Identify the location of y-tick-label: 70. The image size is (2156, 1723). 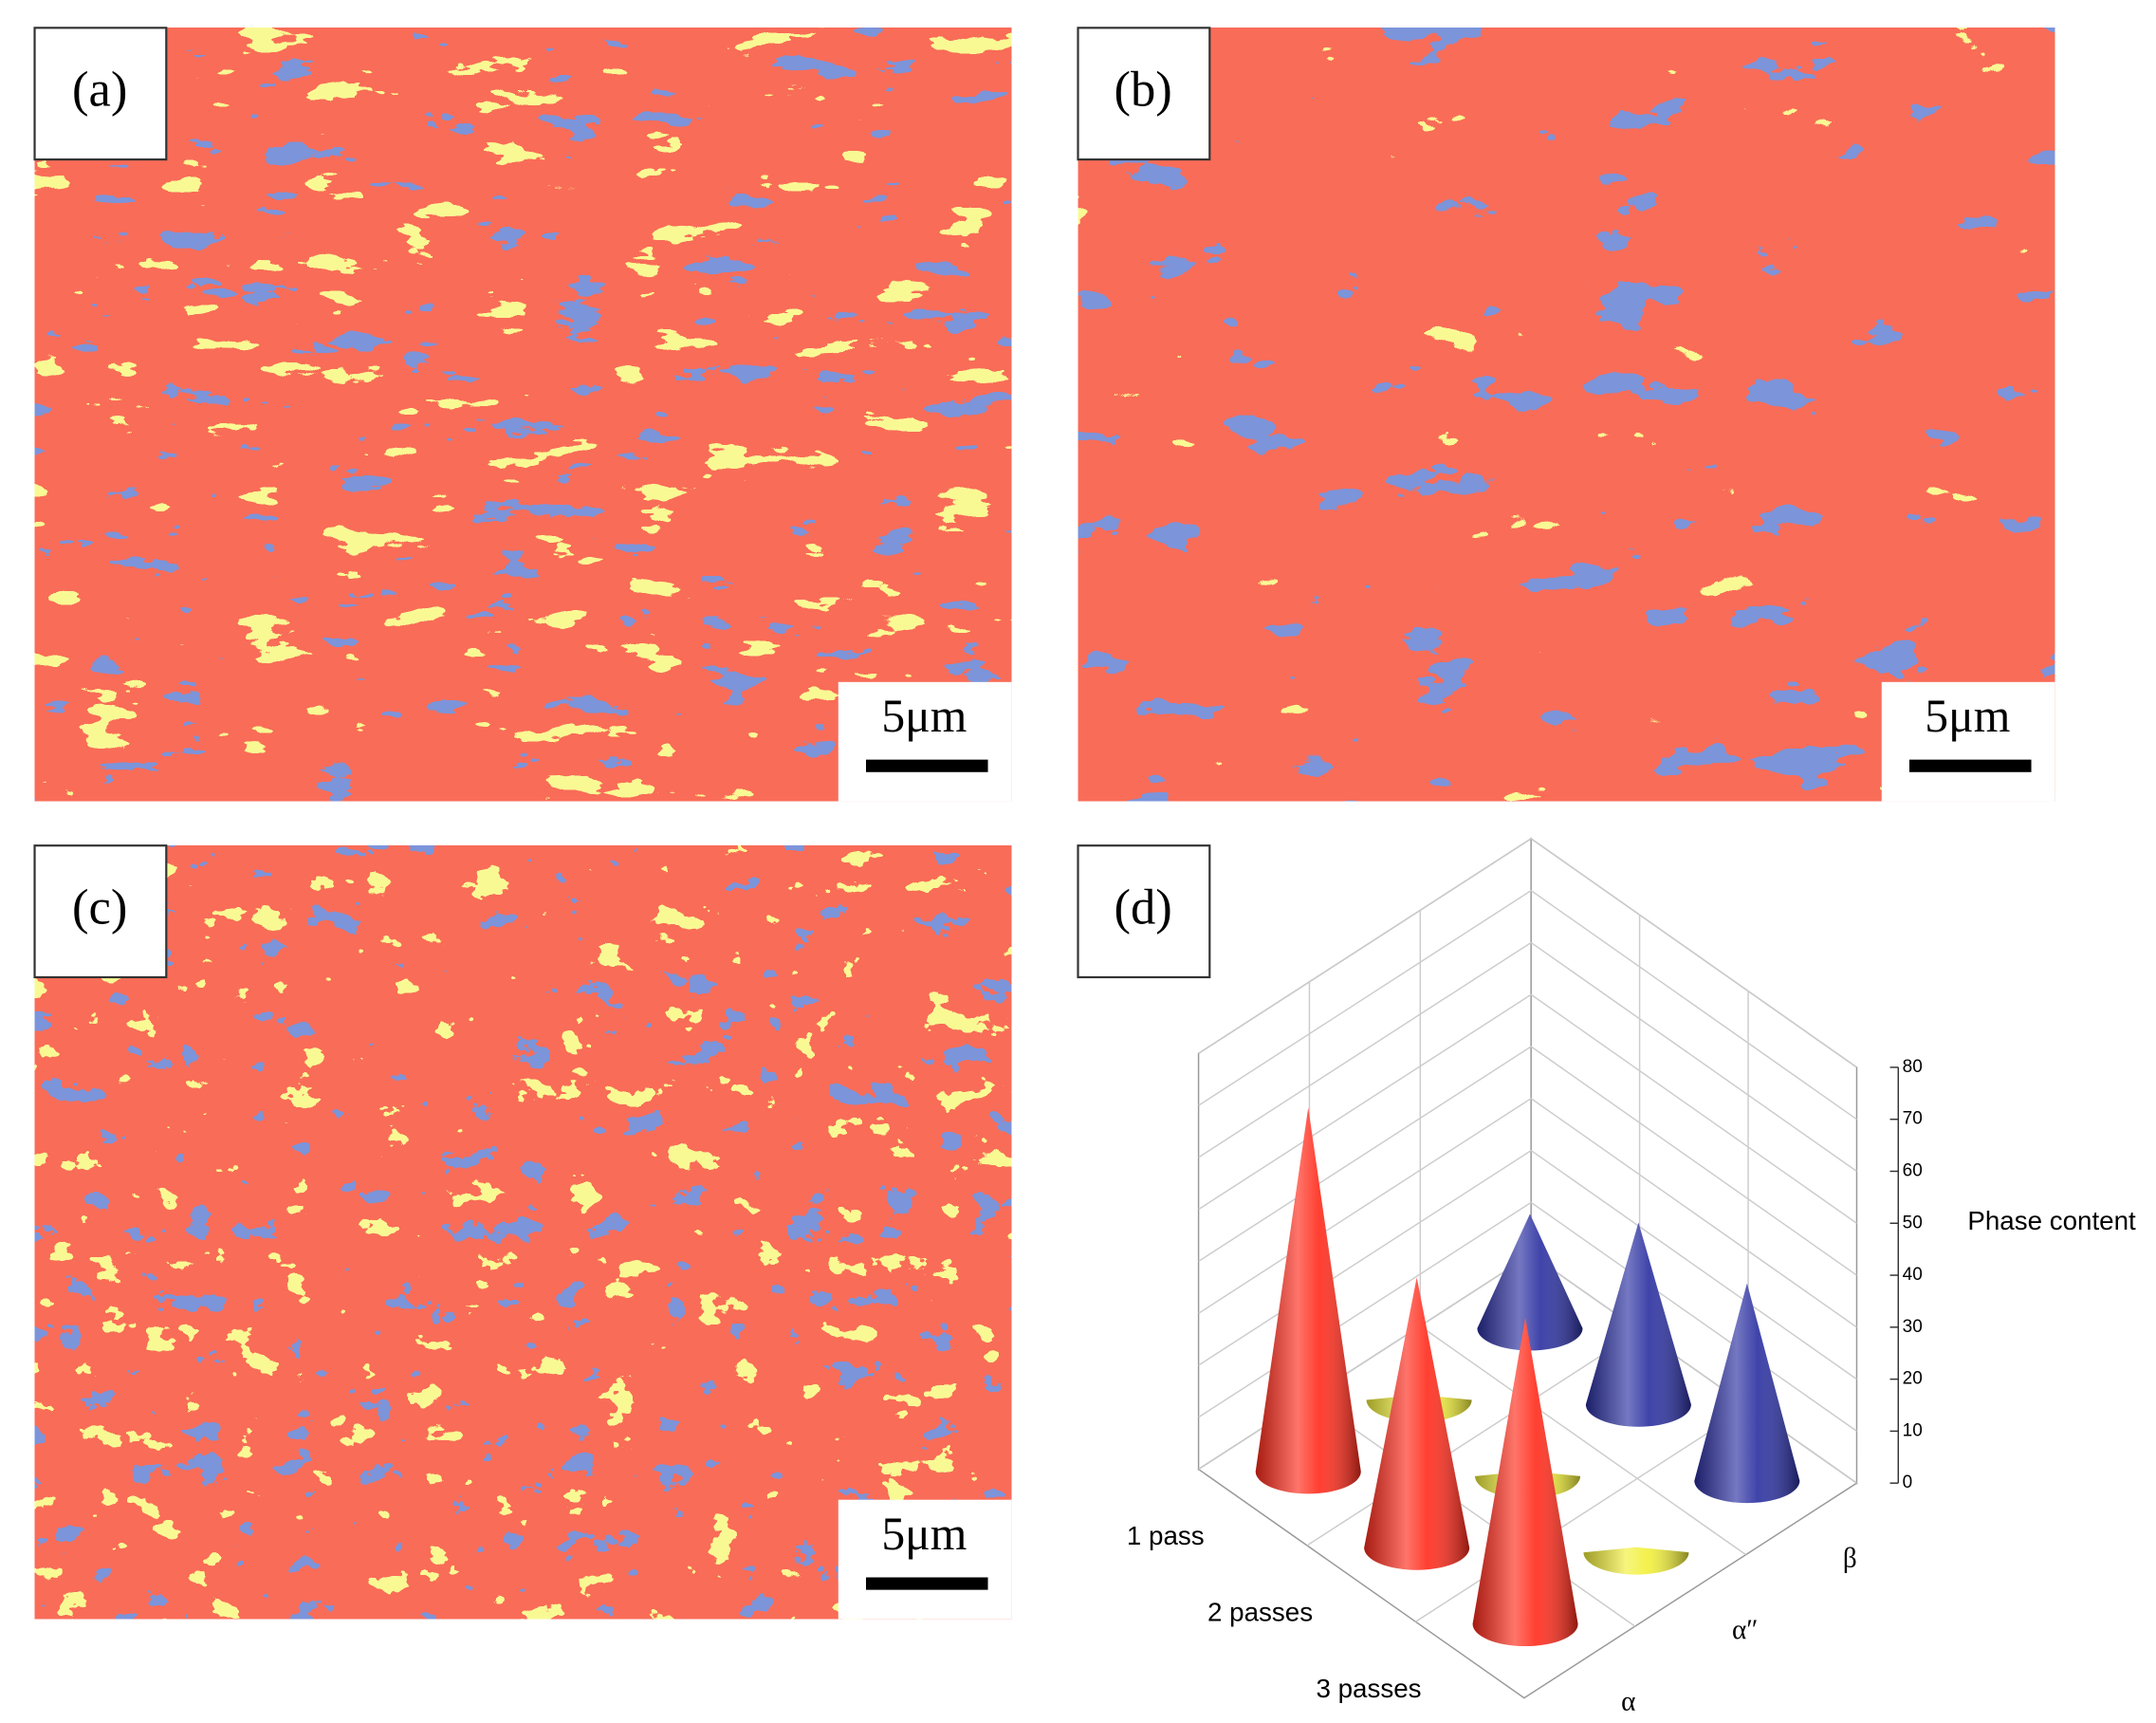
(1913, 1119).